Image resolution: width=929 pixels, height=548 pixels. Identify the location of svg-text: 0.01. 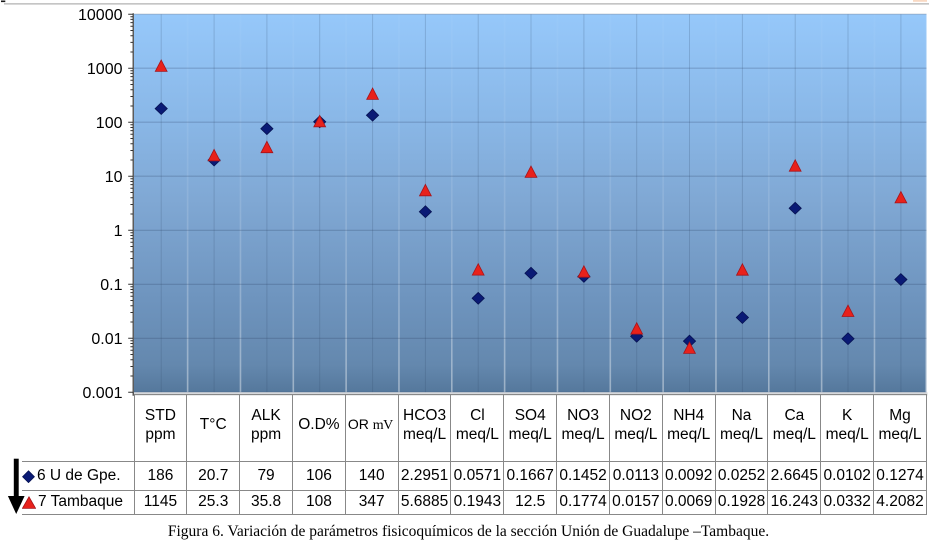
(106, 339).